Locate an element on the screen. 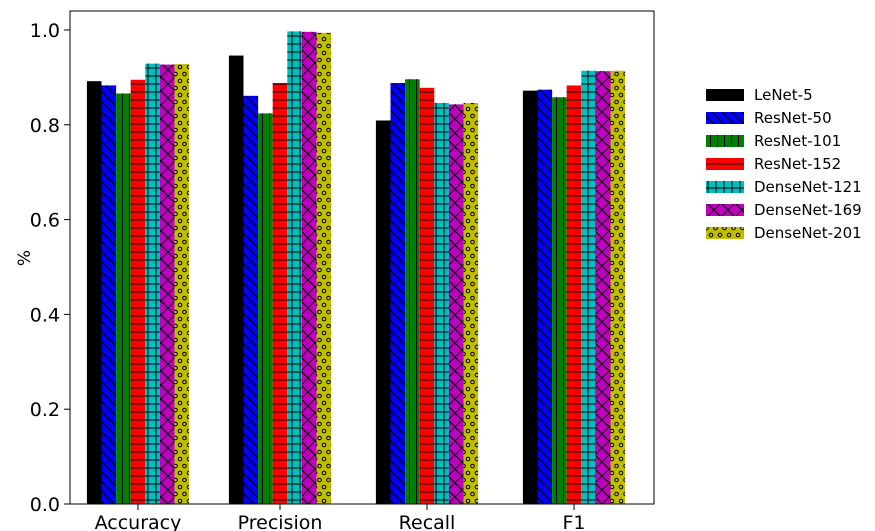  legend-item-resnet-50: ResNet-50 is located at coordinates (769, 118).